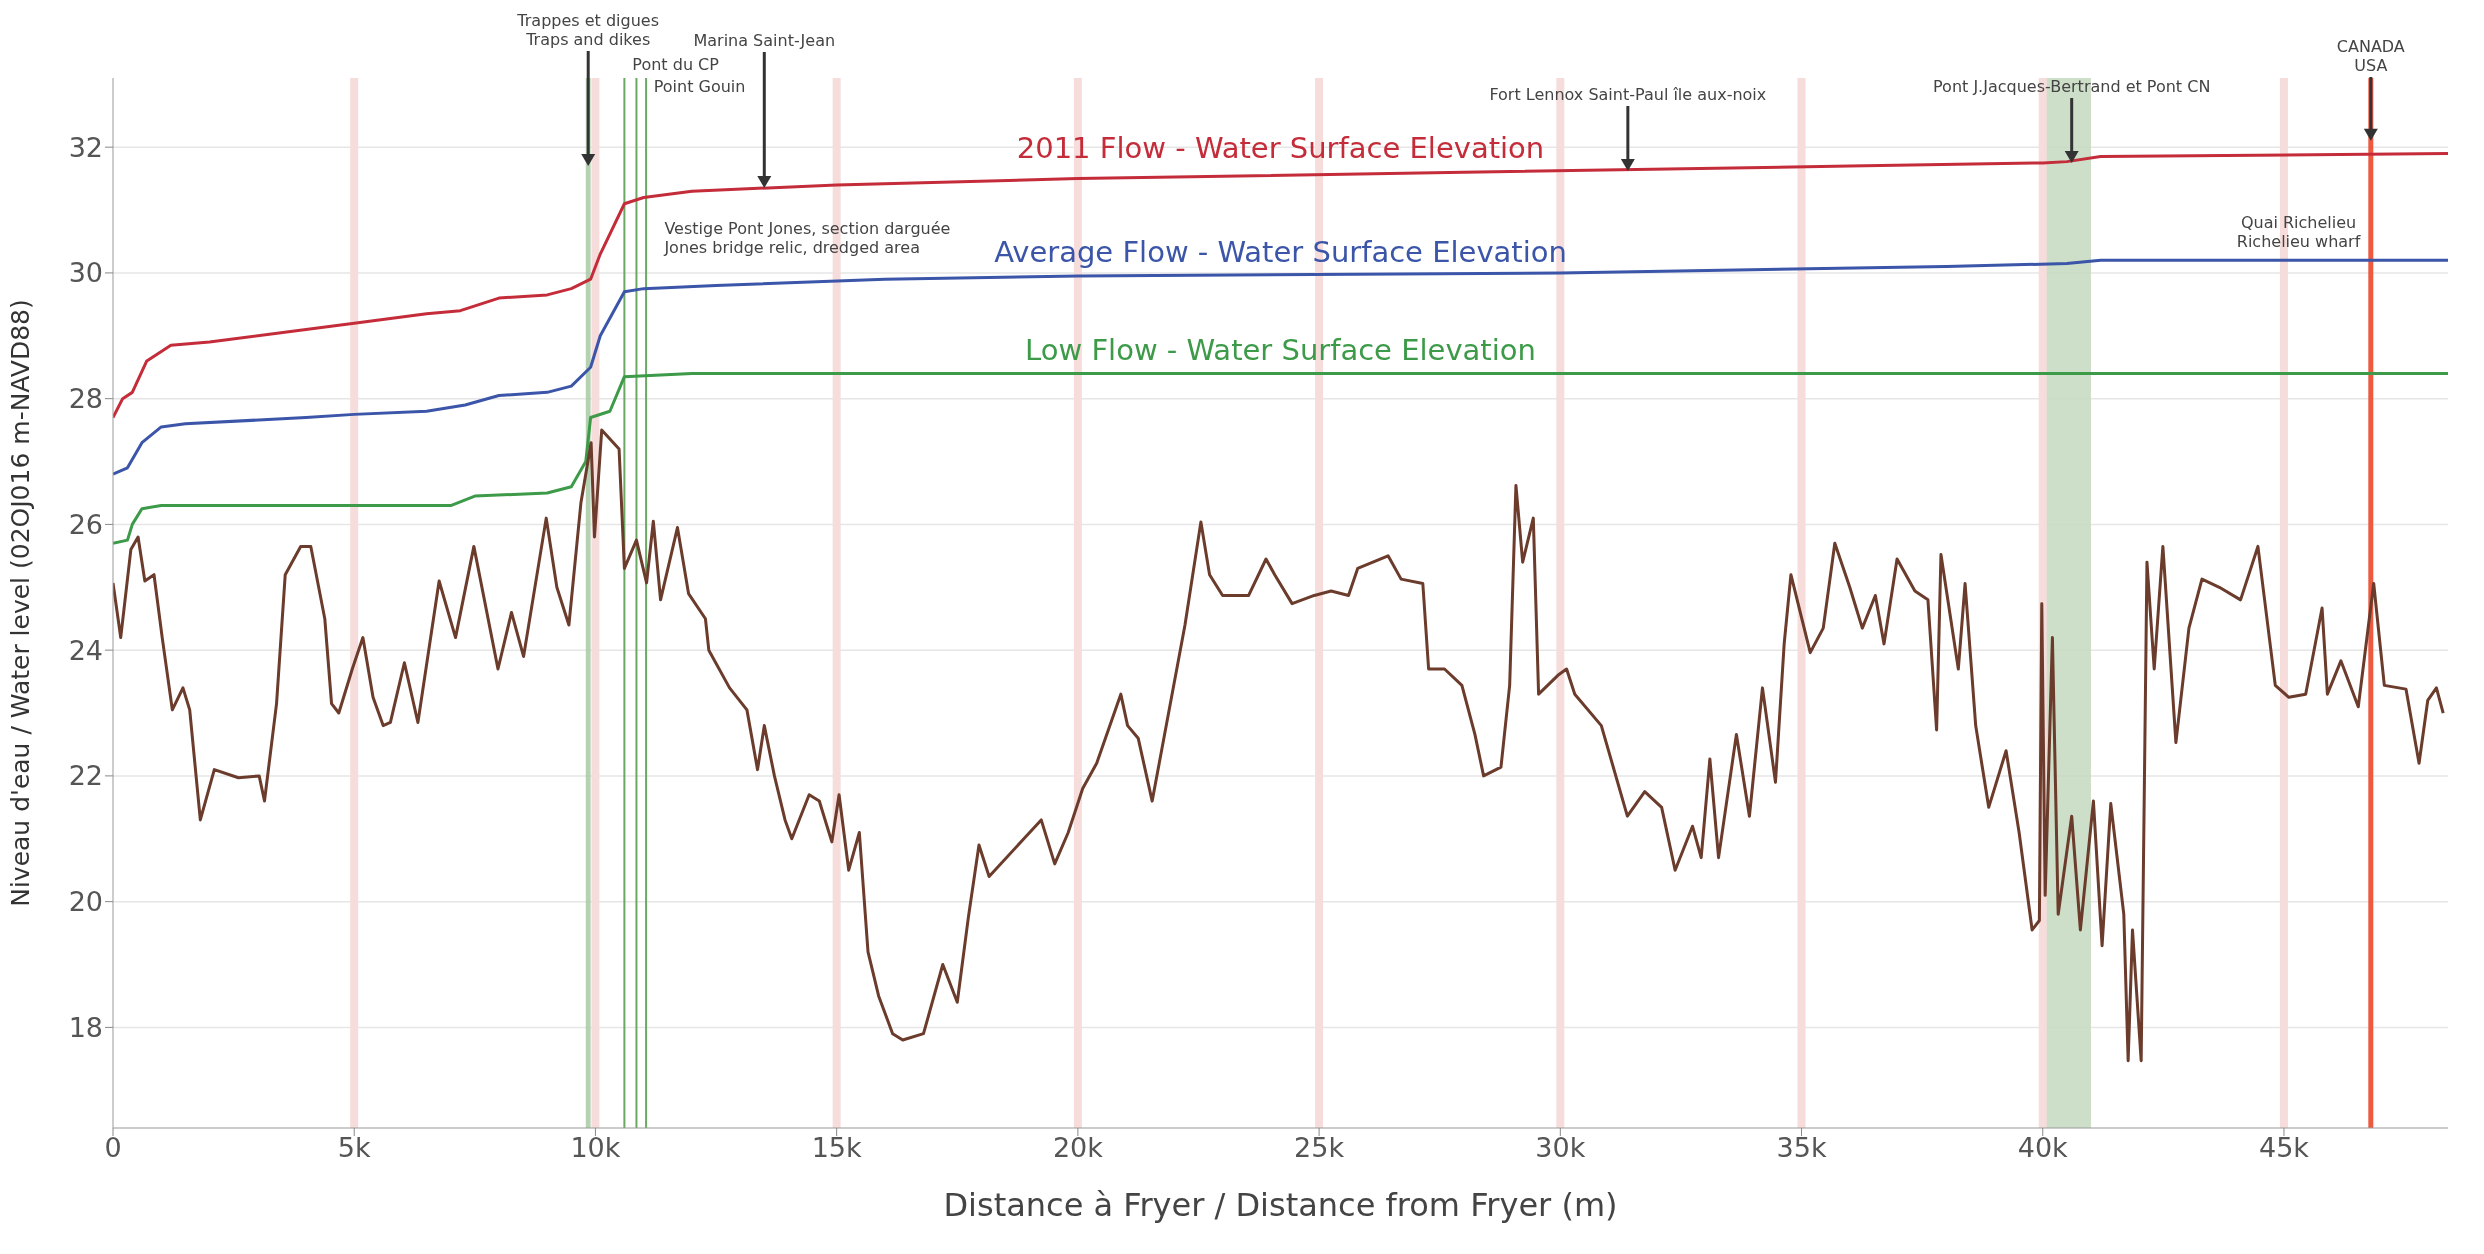  I want to click on y-tick-label: 24, so click(85, 650).